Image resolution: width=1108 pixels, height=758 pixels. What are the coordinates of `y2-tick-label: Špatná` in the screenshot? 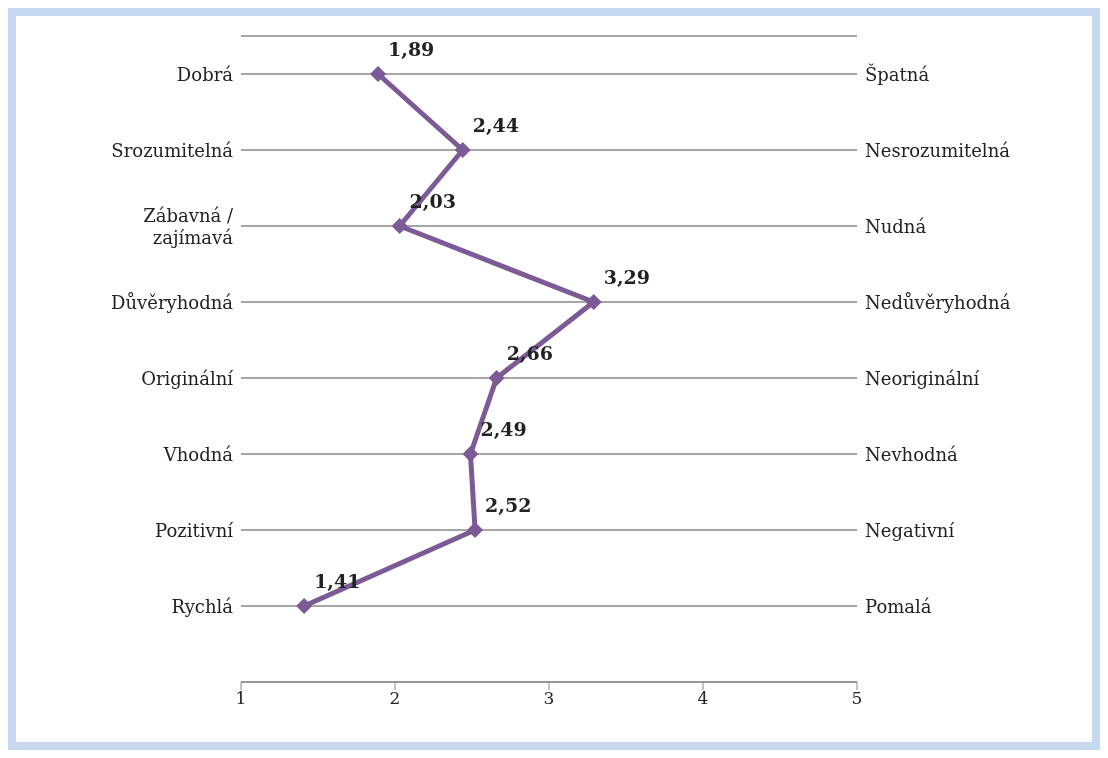 It's located at (897, 73).